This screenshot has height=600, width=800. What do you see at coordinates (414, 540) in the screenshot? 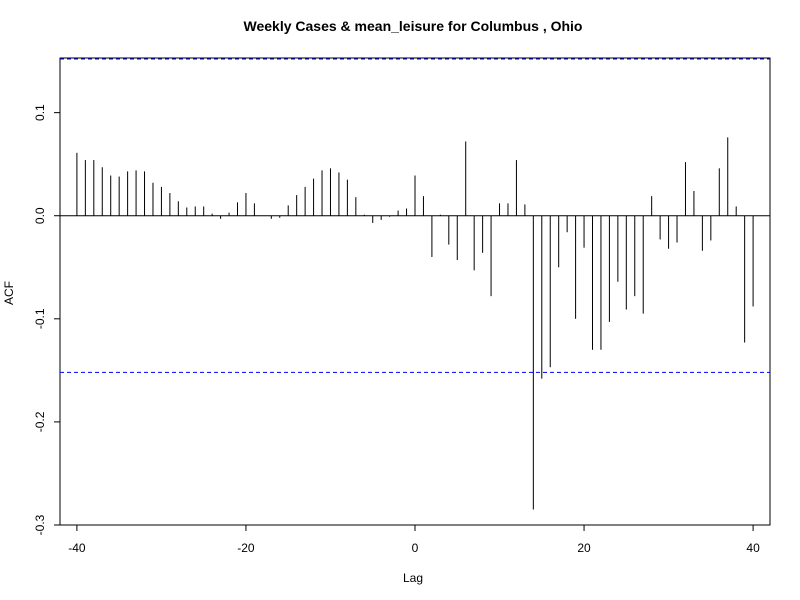
I see `x-axis: -40 -20 0 20 40` at bounding box center [414, 540].